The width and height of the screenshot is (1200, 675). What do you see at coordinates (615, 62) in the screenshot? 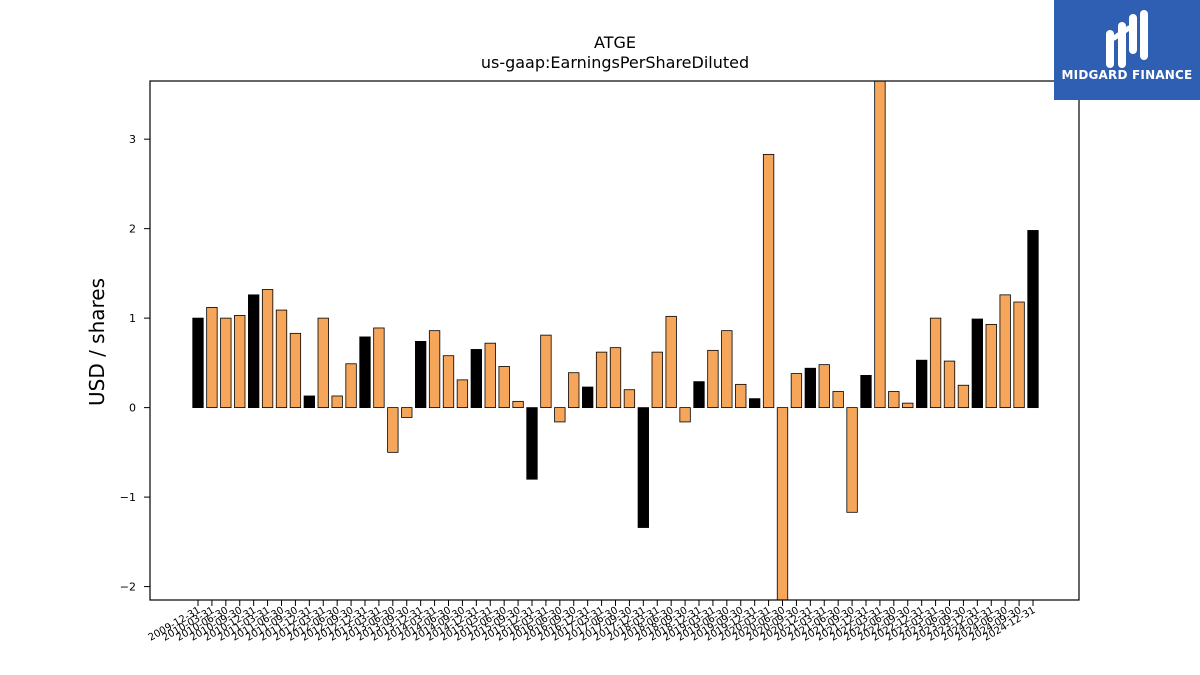
I see `chart-subtitle: us-gaap:EarningsPerShareDiluted` at bounding box center [615, 62].